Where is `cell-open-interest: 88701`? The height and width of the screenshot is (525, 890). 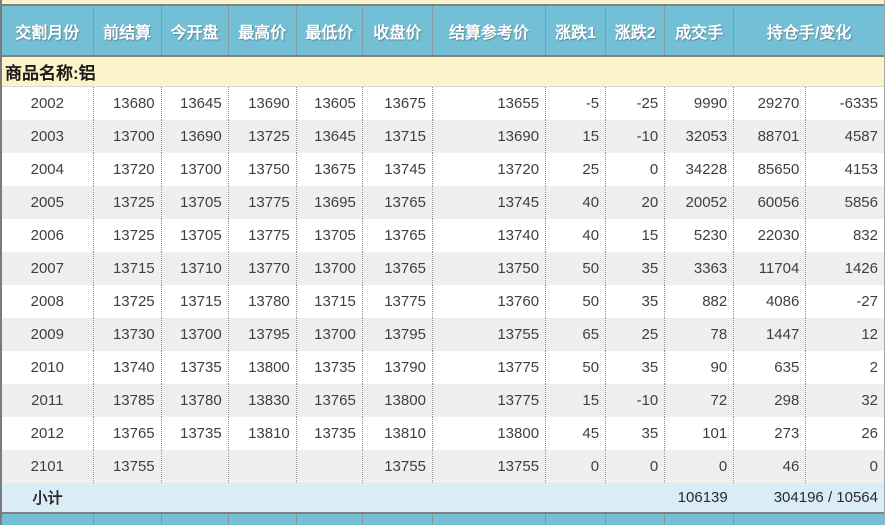 cell-open-interest: 88701 is located at coordinates (770, 136).